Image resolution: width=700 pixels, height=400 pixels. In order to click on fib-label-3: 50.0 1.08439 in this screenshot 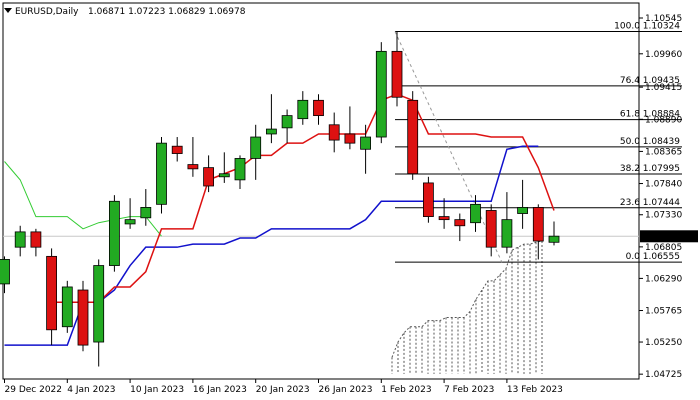, I will do `click(650, 142)`.